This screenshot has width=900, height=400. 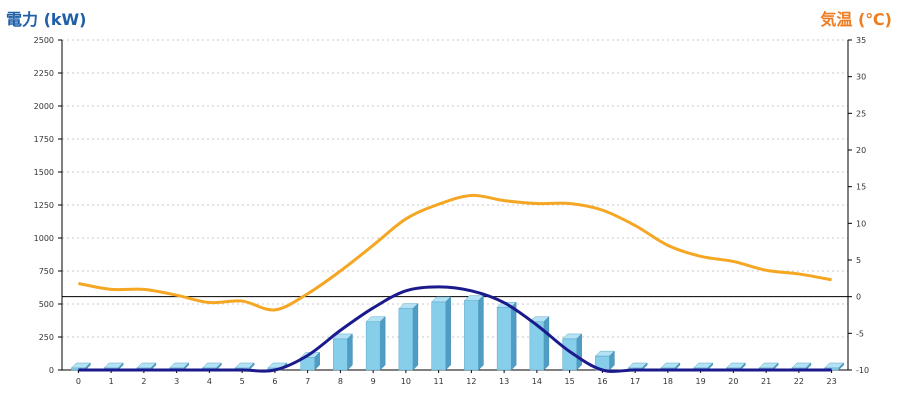 What do you see at coordinates (209, 381) in the screenshot?
I see `x-tick-label: 4` at bounding box center [209, 381].